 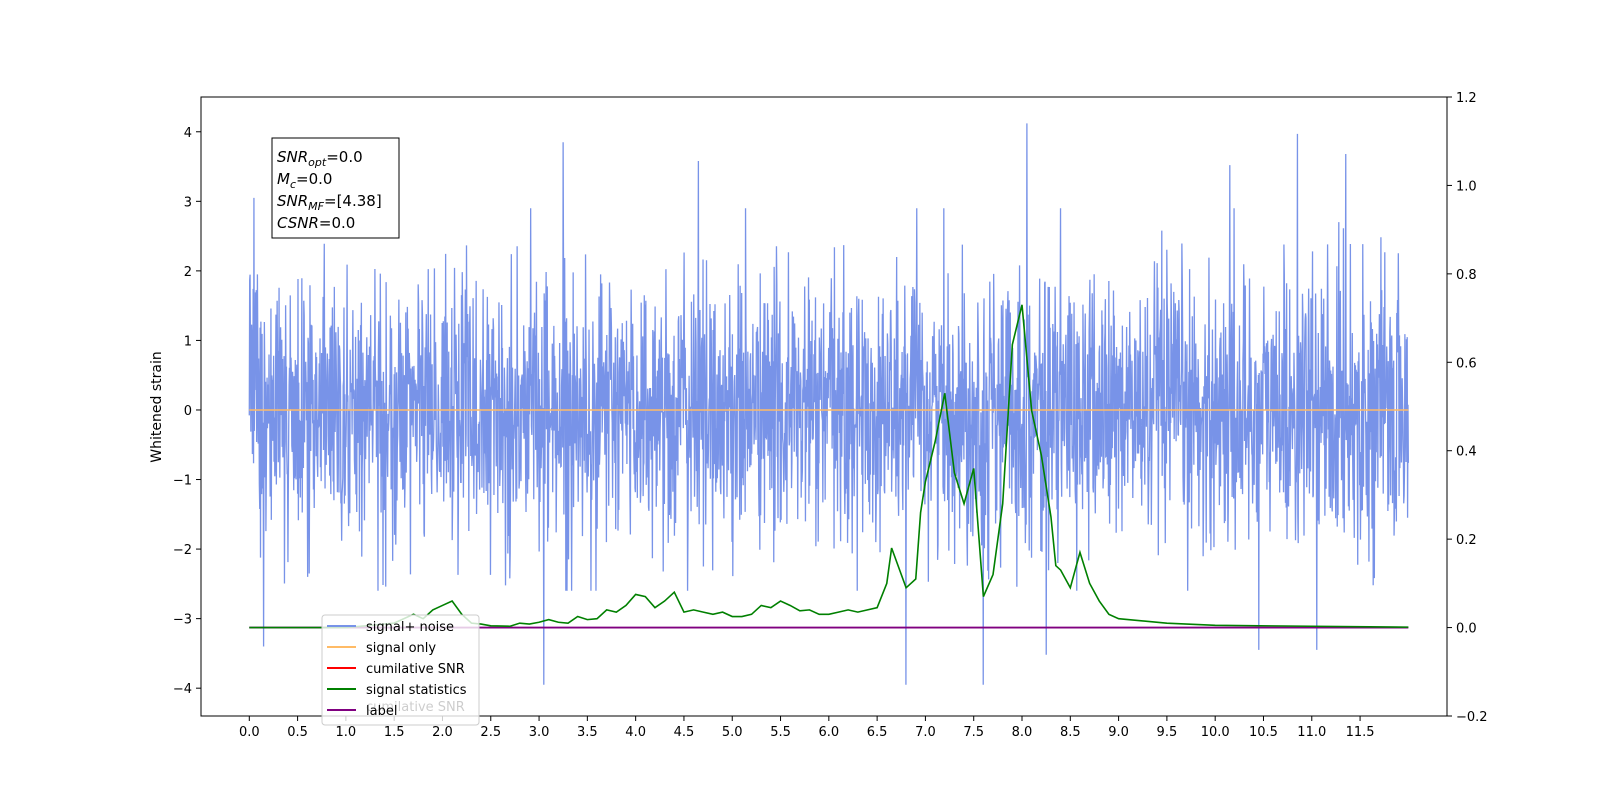 I want to click on y2-tick-label: 0.2, so click(x=1466, y=540).